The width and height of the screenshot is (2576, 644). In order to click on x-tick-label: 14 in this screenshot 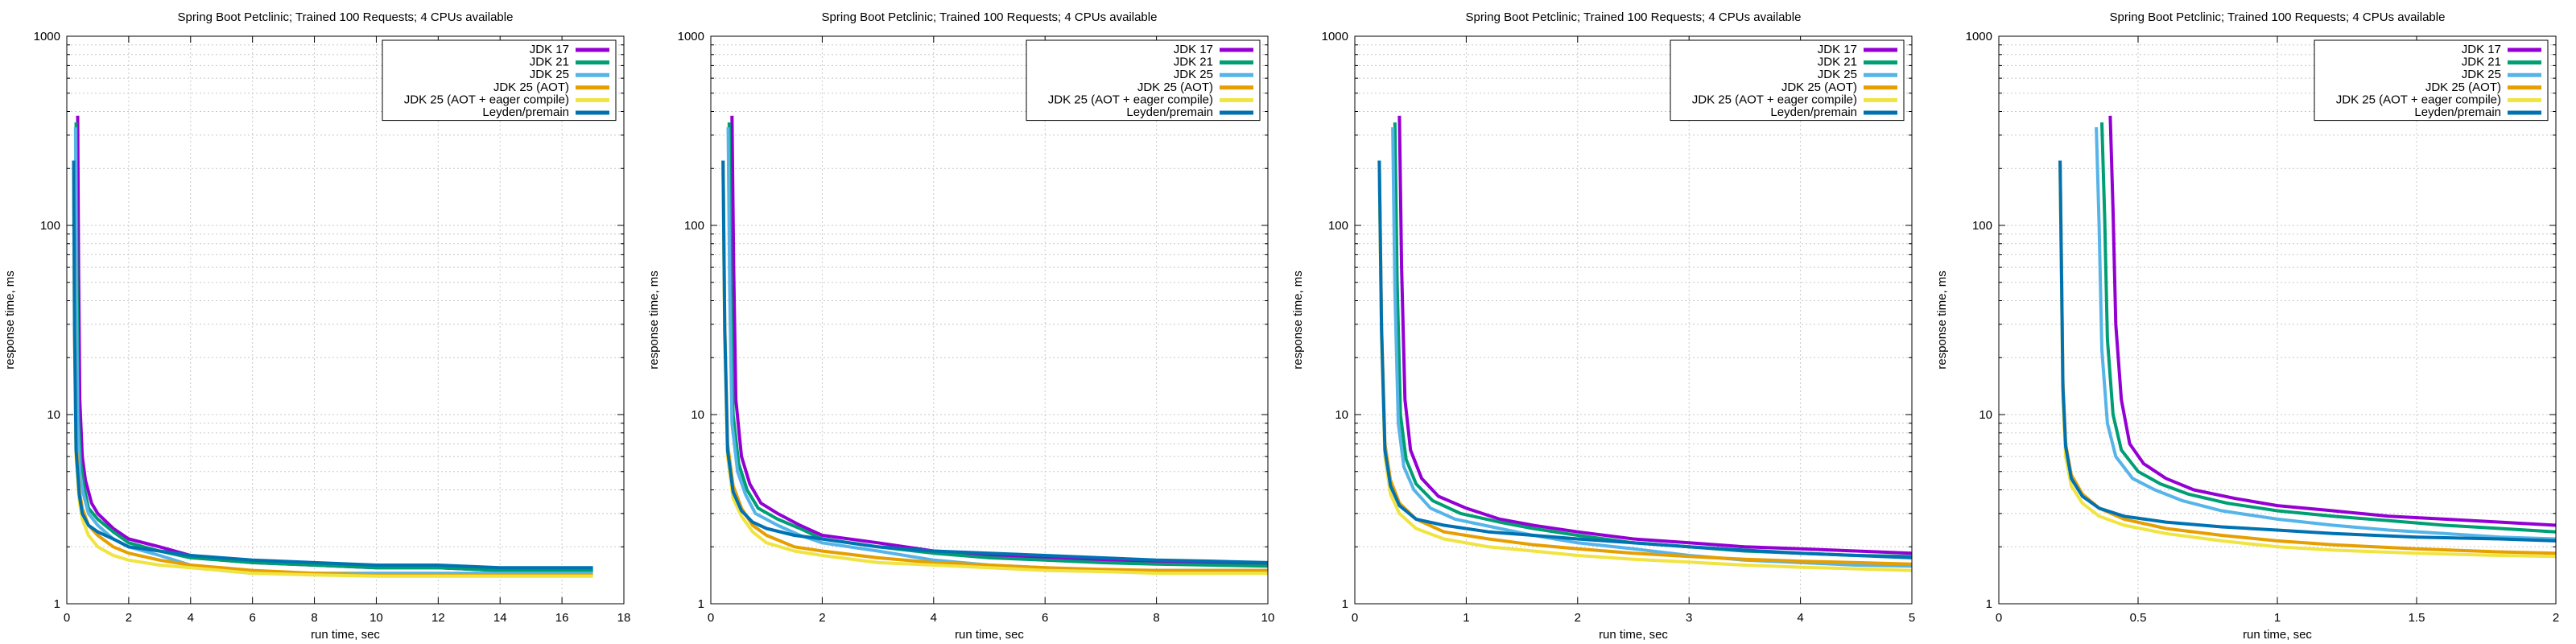, I will do `click(500, 618)`.